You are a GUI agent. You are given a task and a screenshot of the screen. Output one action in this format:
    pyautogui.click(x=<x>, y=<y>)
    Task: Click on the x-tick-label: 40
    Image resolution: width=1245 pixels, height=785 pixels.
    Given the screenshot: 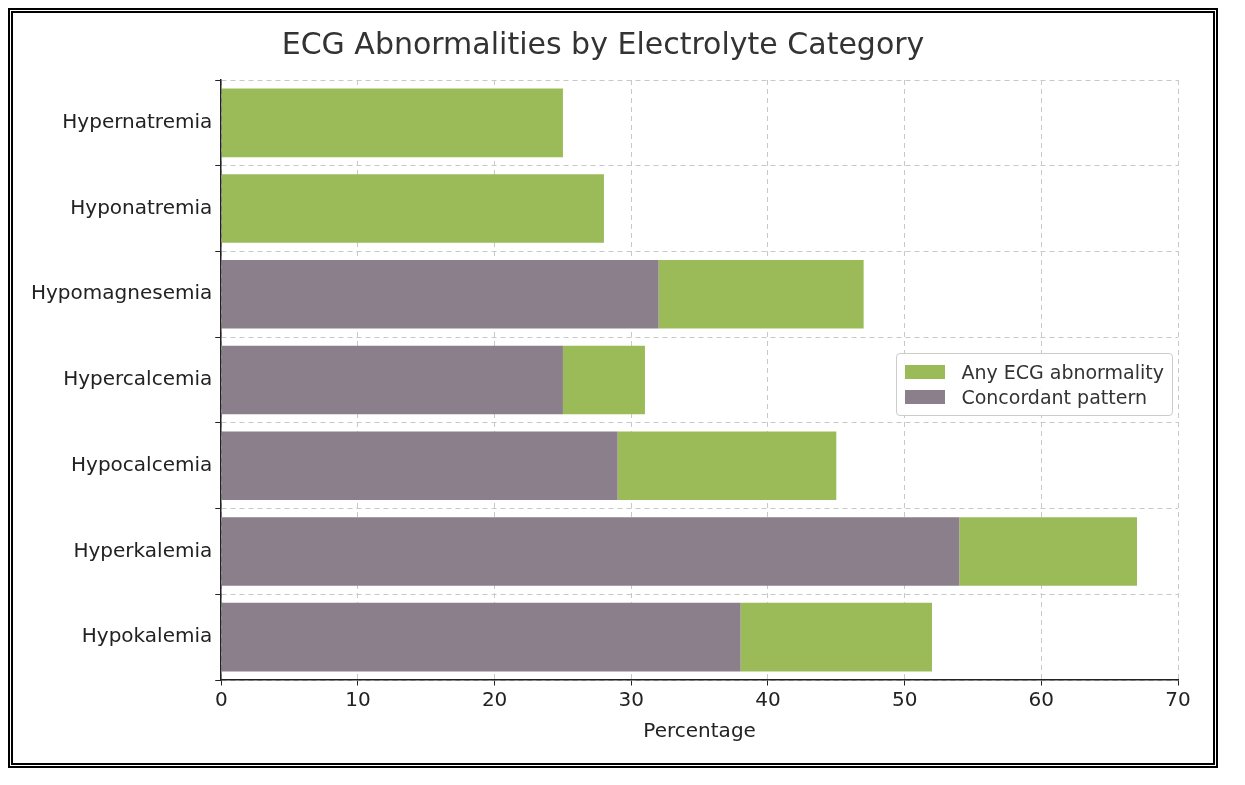 What is the action you would take?
    pyautogui.click(x=768, y=699)
    